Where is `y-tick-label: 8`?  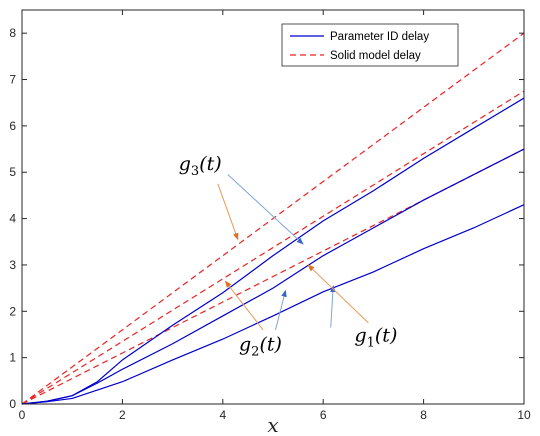
y-tick-label: 8 is located at coordinates (12, 33).